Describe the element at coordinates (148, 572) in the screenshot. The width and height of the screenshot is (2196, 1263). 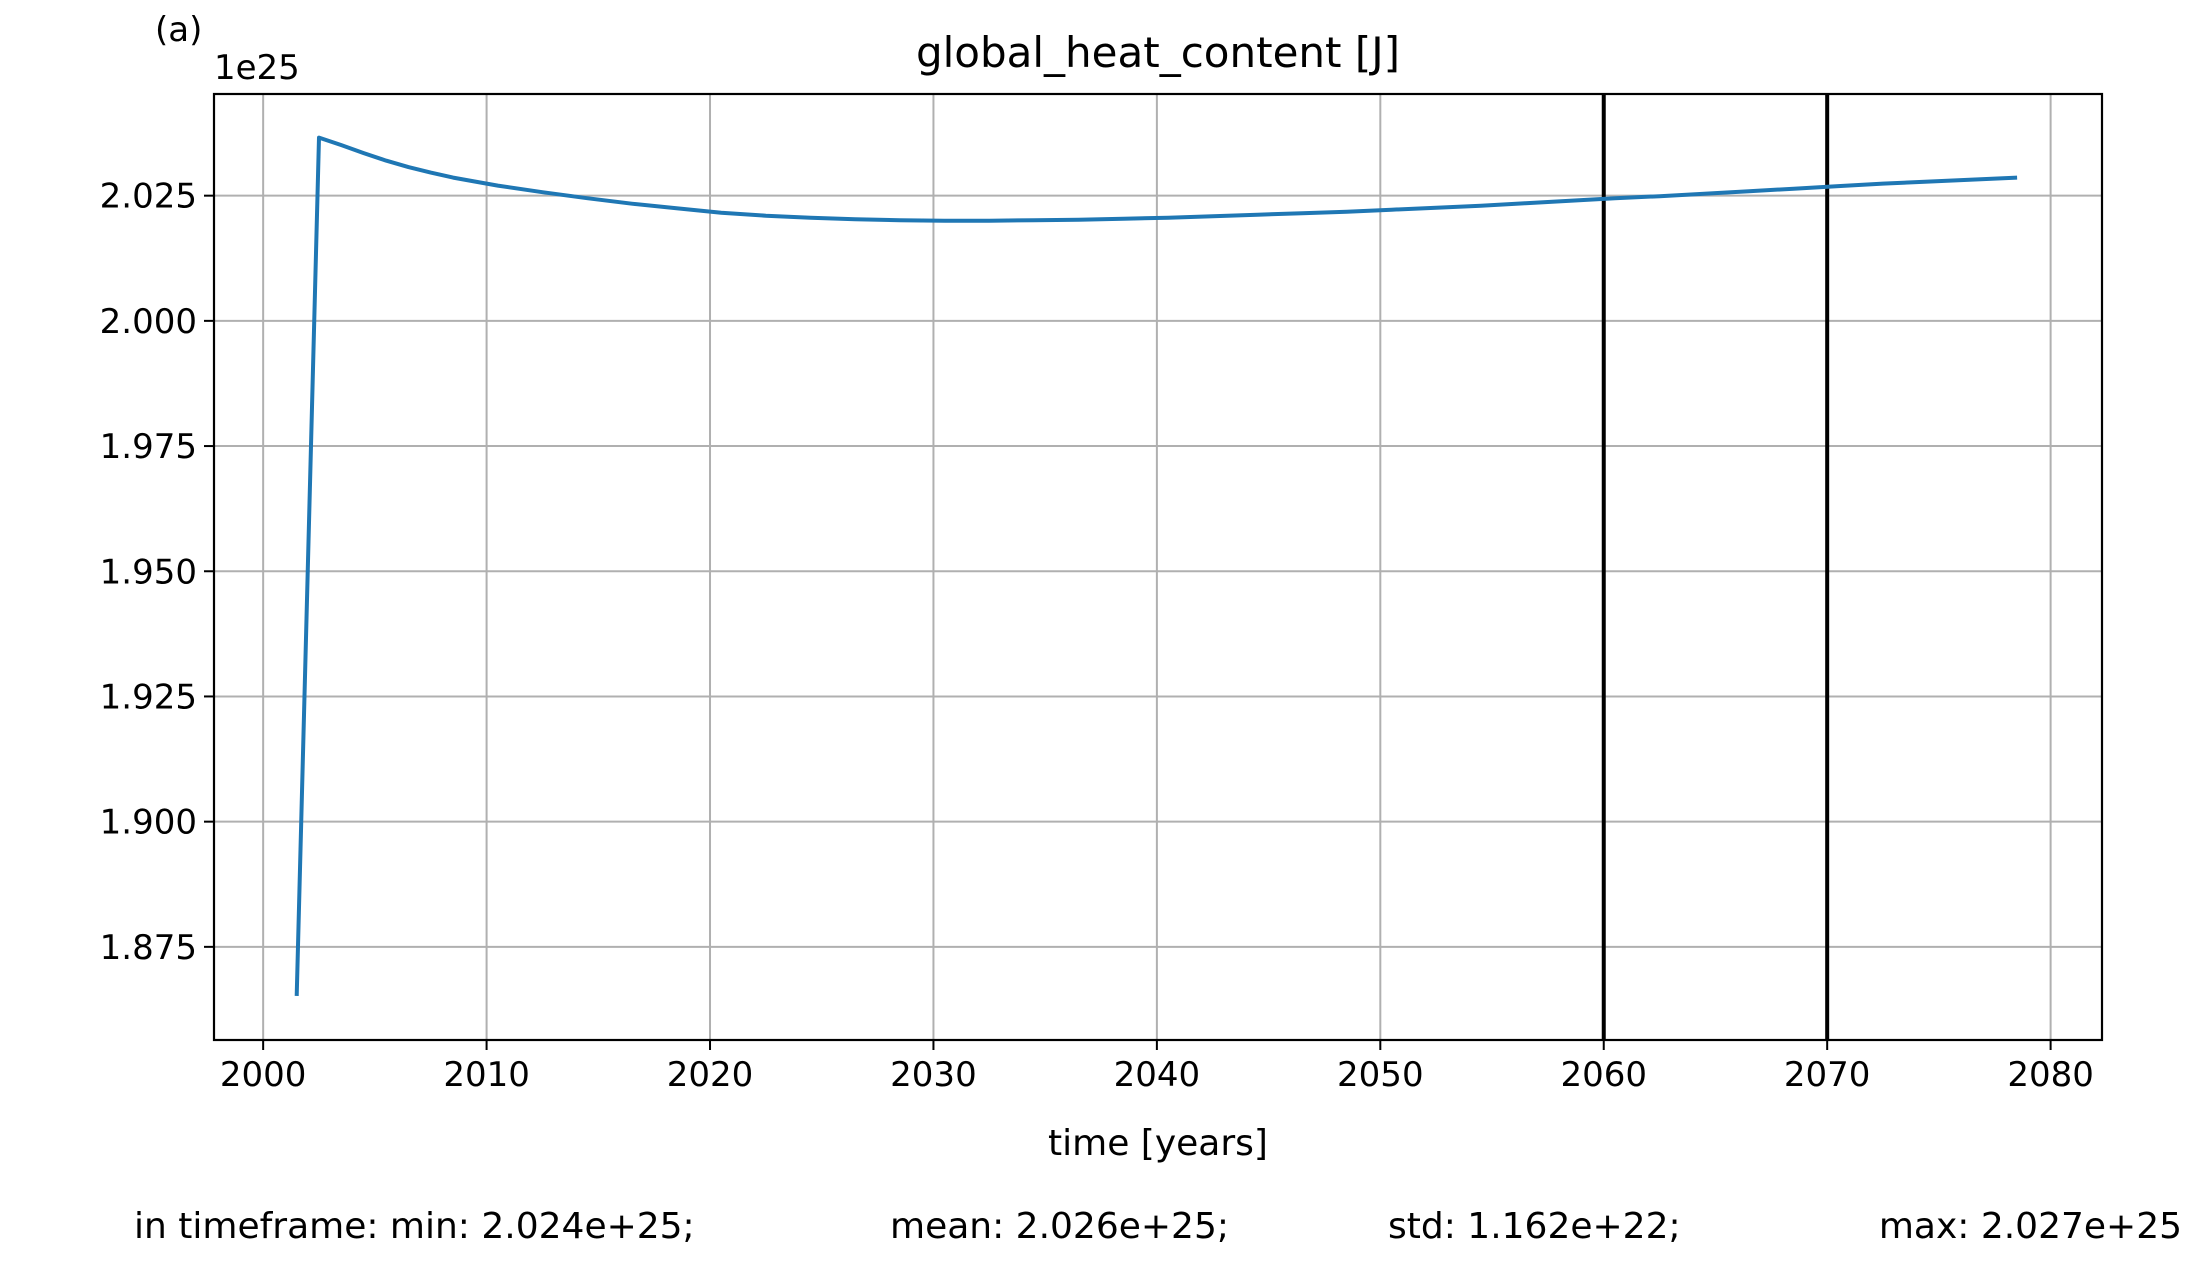
I see `y-tick-label: 1.950` at that location.